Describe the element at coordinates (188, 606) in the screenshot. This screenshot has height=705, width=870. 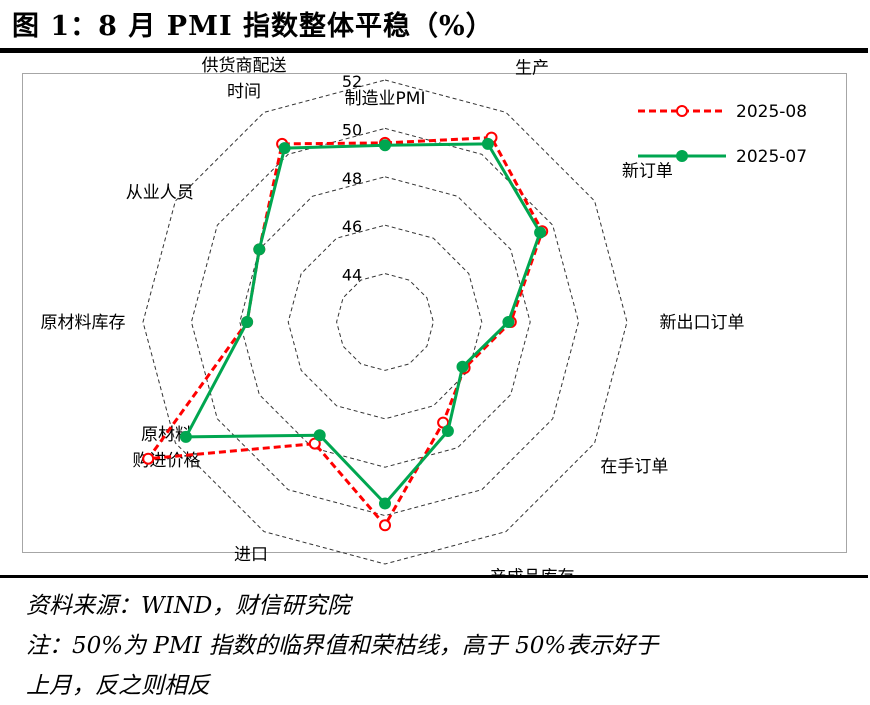
I see `source-note: 资料来源：WIND，财信研究院` at that location.